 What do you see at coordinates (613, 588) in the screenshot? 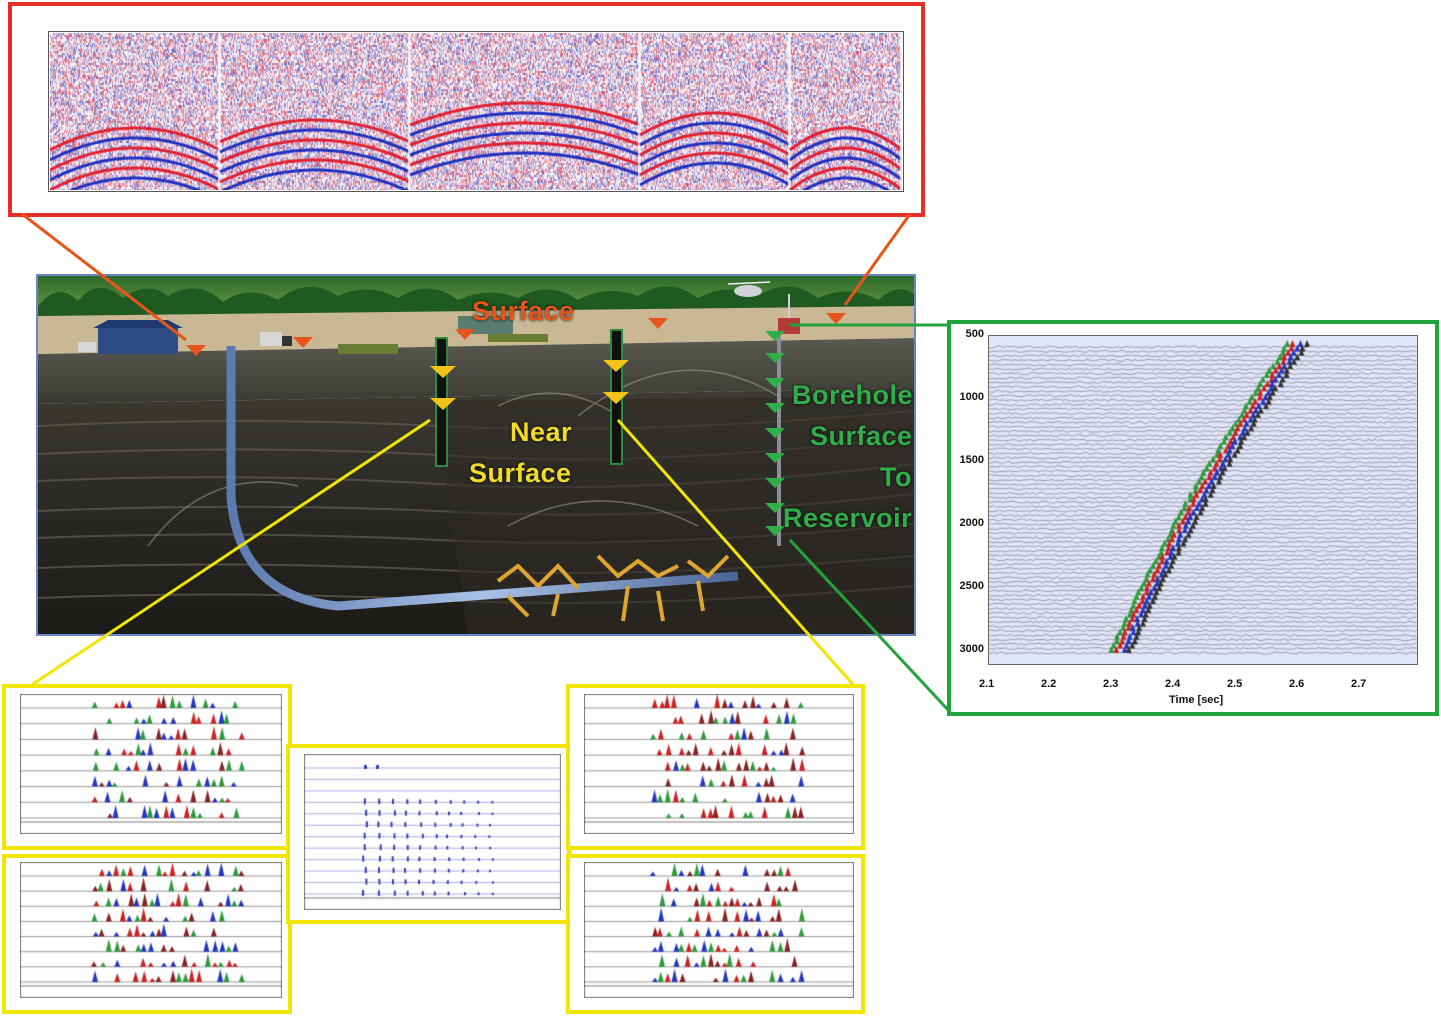
I see `fracture-network` at bounding box center [613, 588].